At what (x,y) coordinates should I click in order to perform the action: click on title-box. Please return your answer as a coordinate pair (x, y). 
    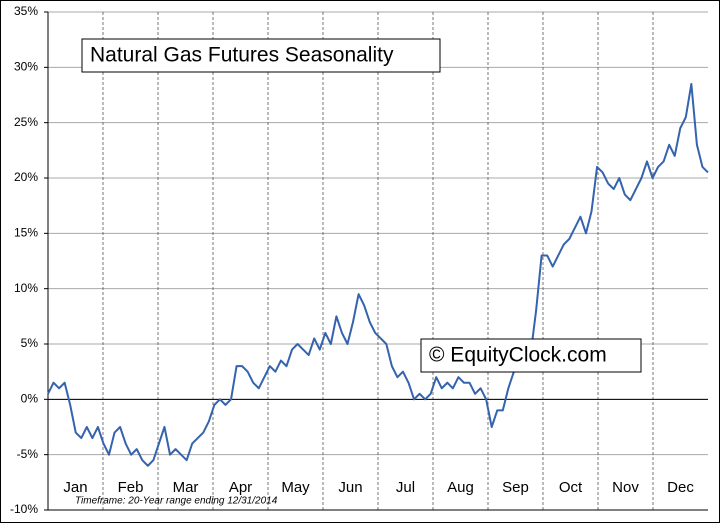
    Looking at the image, I should click on (261, 55).